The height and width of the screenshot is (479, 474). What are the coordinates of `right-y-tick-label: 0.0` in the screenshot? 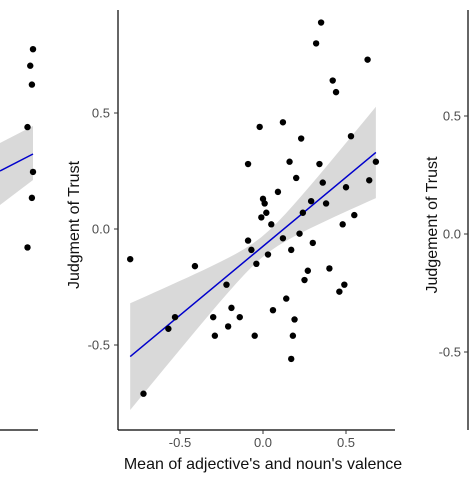 It's located at (452, 234).